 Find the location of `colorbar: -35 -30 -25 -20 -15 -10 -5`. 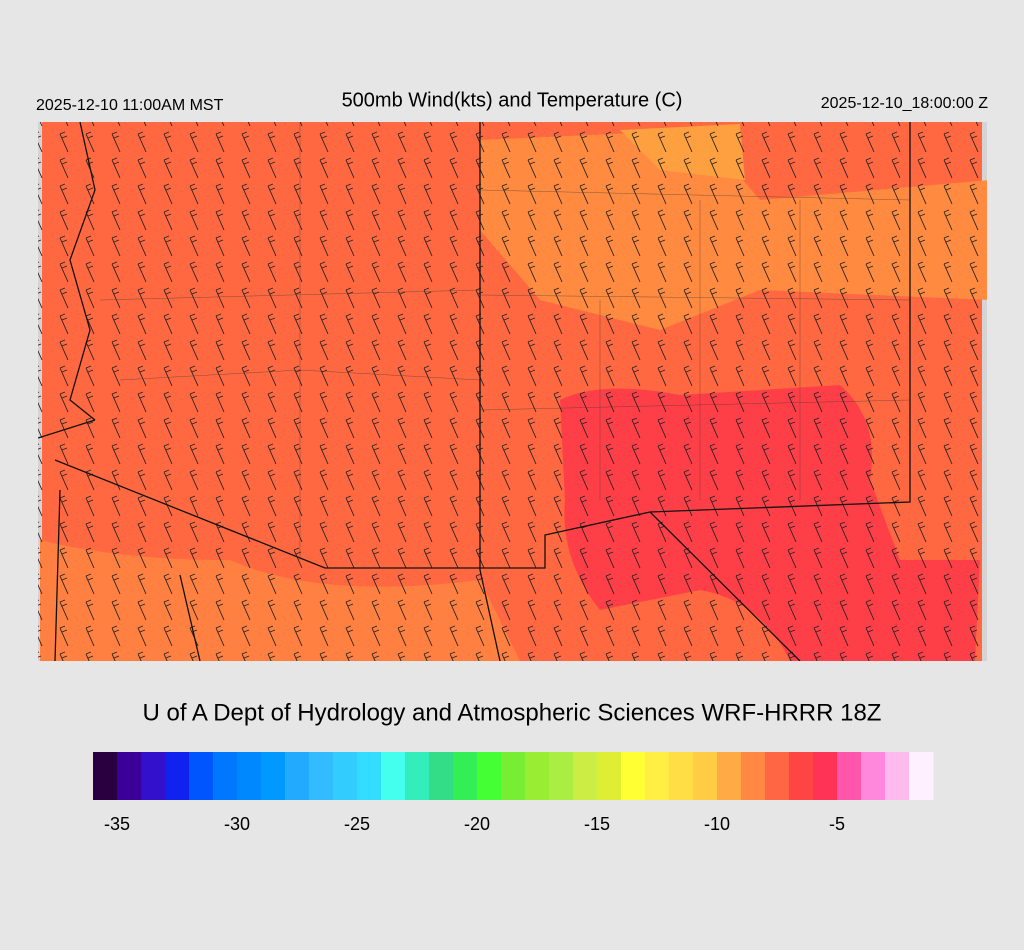

colorbar: -35 -30 -25 -20 -15 -10 -5 is located at coordinates (513, 793).